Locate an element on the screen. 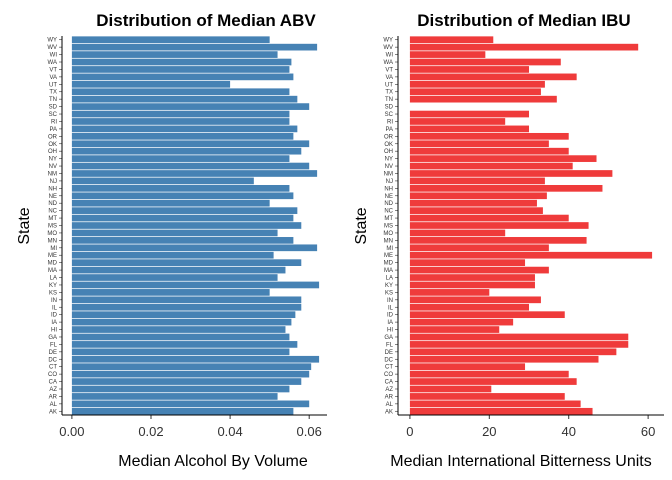 Image resolution: width=672 pixels, height=480 pixels. abv-y-tick-label: KS is located at coordinates (53, 293).